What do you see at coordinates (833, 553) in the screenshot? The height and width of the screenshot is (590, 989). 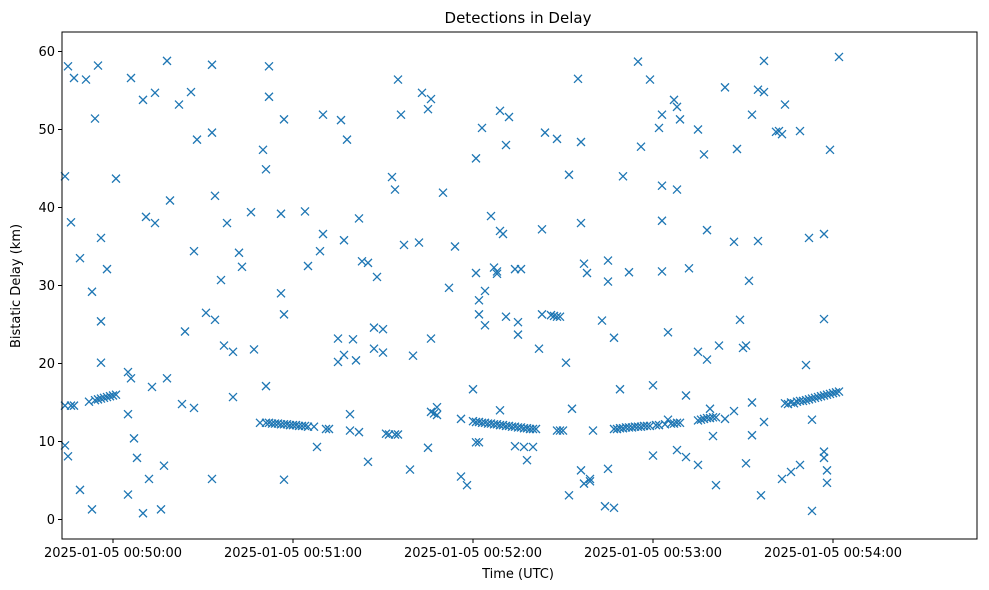 I see `x-tick-label: 2025-01-05 00:54:00` at bounding box center [833, 553].